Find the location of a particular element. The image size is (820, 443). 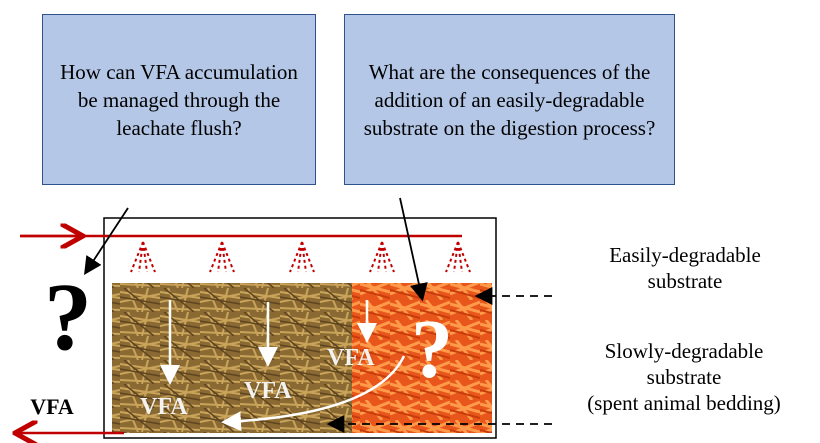

pointer-arrow-q2 is located at coordinates (413, 249).